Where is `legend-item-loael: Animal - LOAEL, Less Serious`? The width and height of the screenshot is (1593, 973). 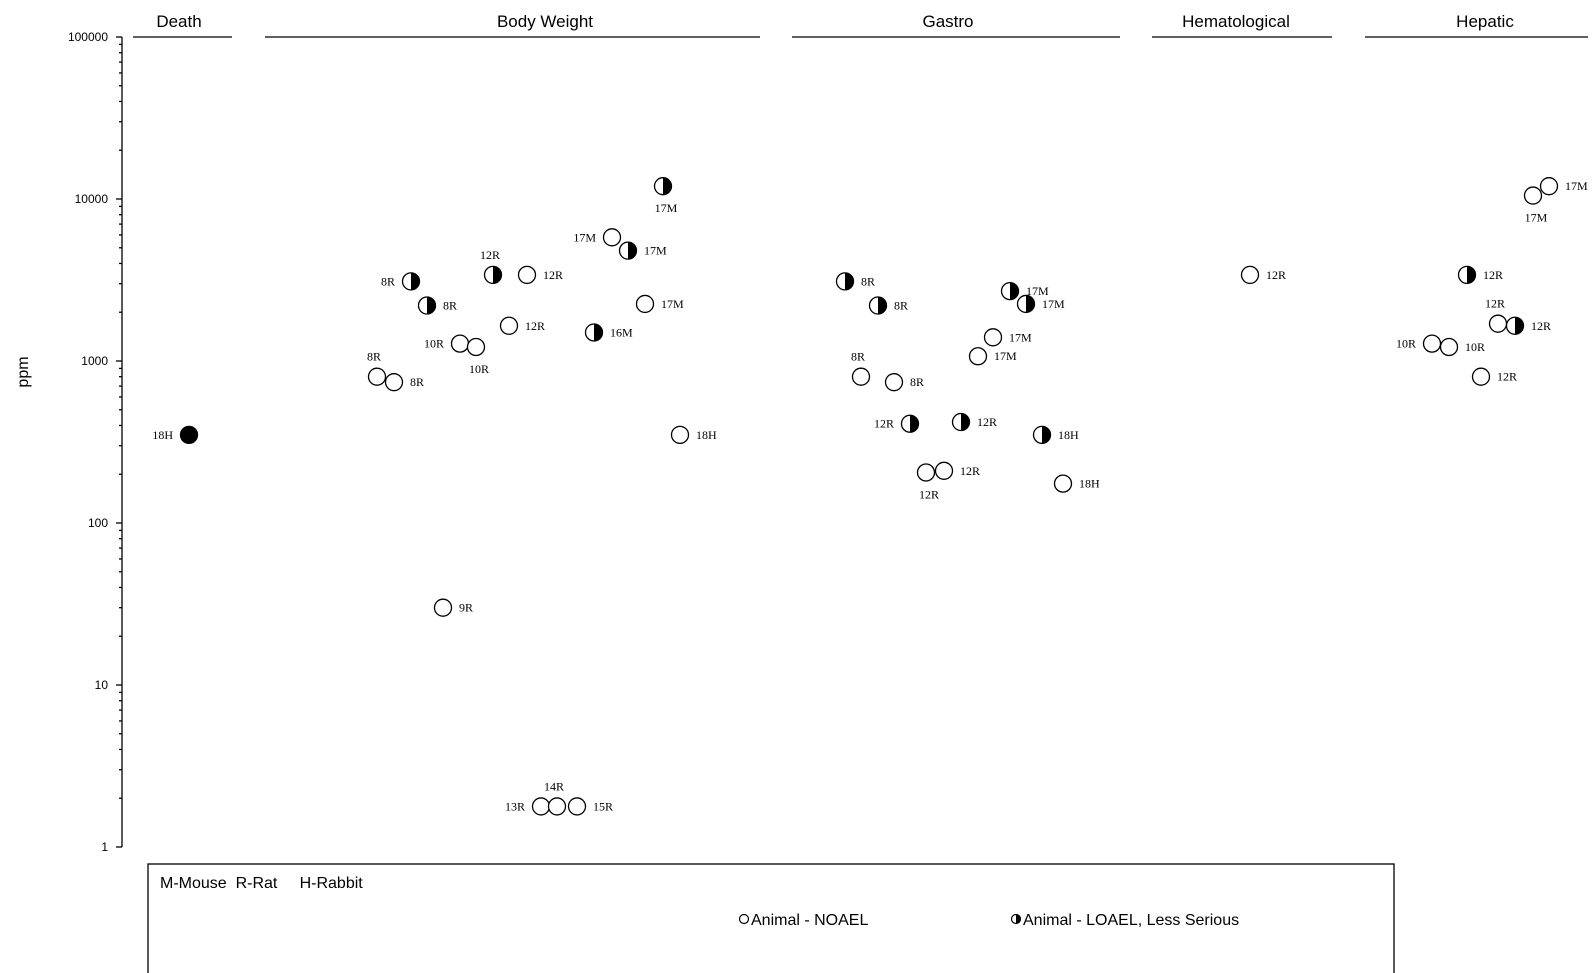
legend-item-loael: Animal - LOAEL, Less Serious is located at coordinates (1124, 920).